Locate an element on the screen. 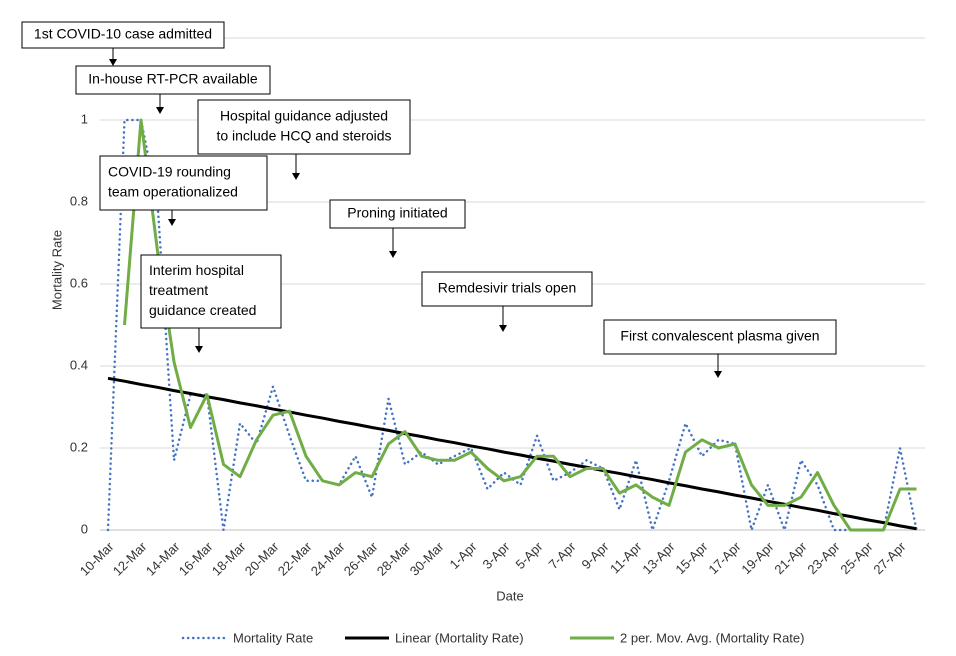 The width and height of the screenshot is (956, 656). annotation-text: Proning initiated is located at coordinates (397, 213).